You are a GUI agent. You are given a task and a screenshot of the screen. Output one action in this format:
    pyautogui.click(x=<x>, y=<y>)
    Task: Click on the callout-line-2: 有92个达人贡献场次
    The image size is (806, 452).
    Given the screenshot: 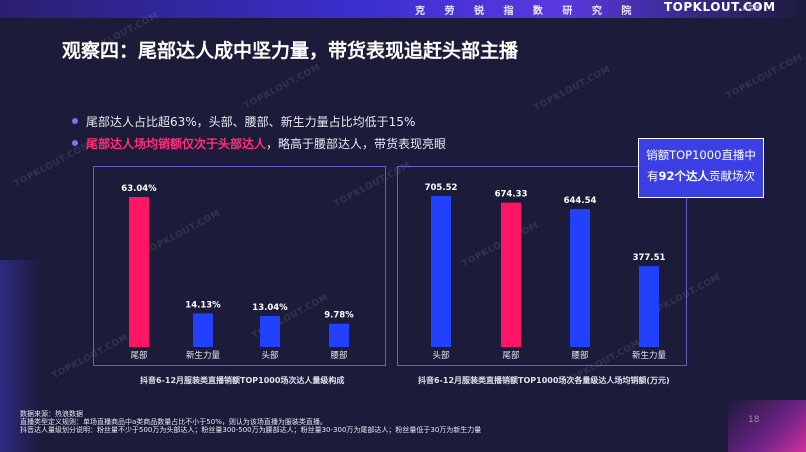 What is the action you would take?
    pyautogui.click(x=701, y=176)
    